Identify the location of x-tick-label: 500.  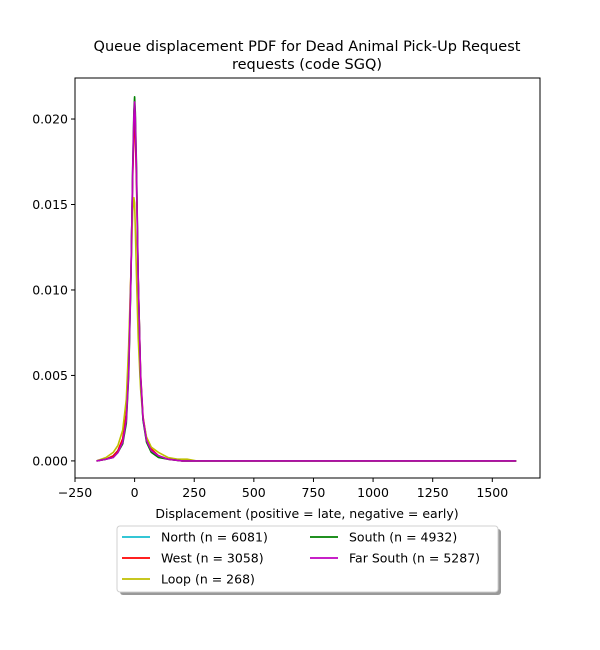
(254, 492).